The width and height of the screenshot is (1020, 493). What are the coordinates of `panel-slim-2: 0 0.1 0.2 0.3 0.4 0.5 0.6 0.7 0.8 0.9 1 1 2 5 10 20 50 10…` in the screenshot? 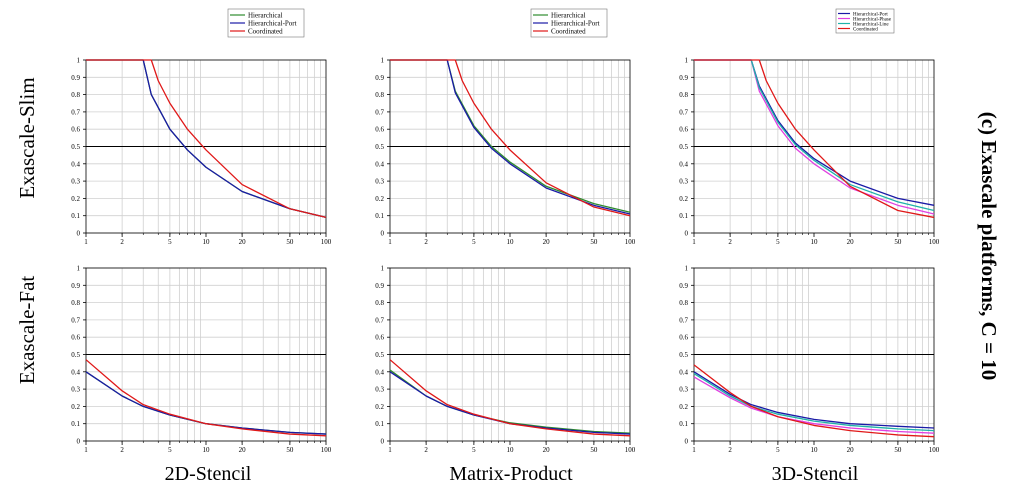 It's located at (505, 152).